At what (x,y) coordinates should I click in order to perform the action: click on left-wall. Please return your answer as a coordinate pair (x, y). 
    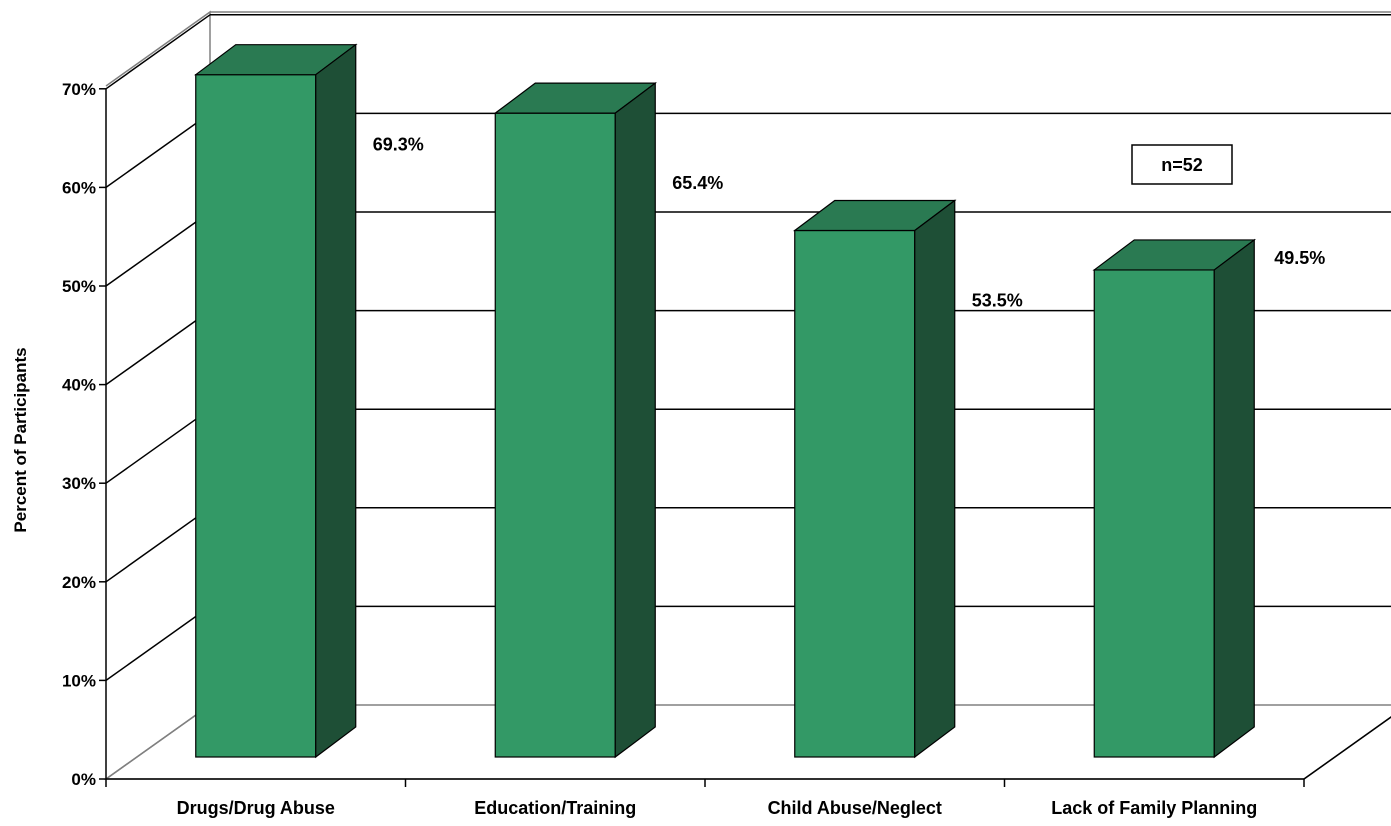
    Looking at the image, I should click on (158, 395).